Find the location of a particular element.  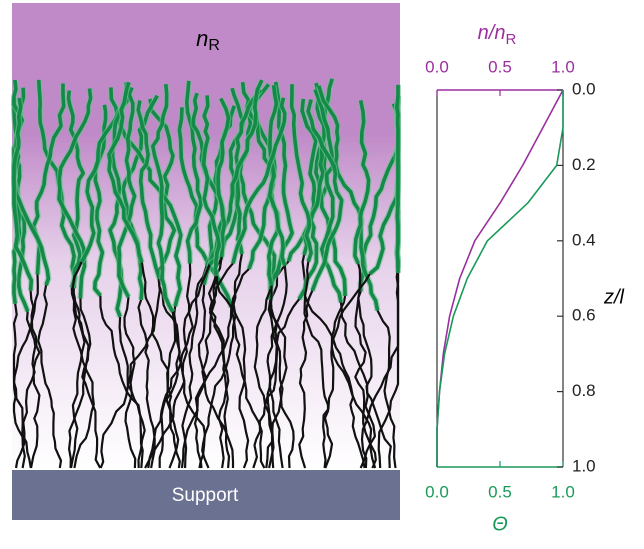

bottom-tick-label: 0.5 is located at coordinates (500, 491).